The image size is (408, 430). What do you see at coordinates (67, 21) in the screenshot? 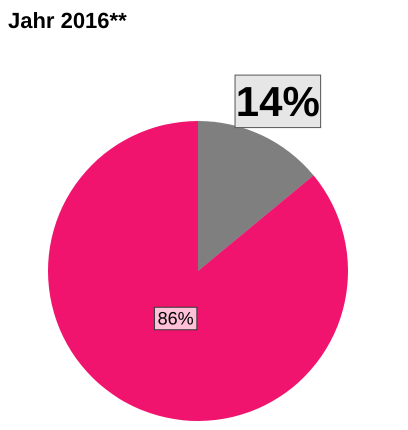
I see `chart-title: Jahr 2016**` at bounding box center [67, 21].